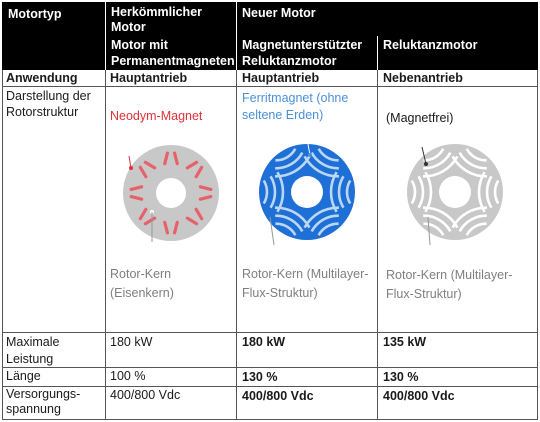  What do you see at coordinates (23, 376) in the screenshot?
I see `row-laenge-label: Länge` at bounding box center [23, 376].